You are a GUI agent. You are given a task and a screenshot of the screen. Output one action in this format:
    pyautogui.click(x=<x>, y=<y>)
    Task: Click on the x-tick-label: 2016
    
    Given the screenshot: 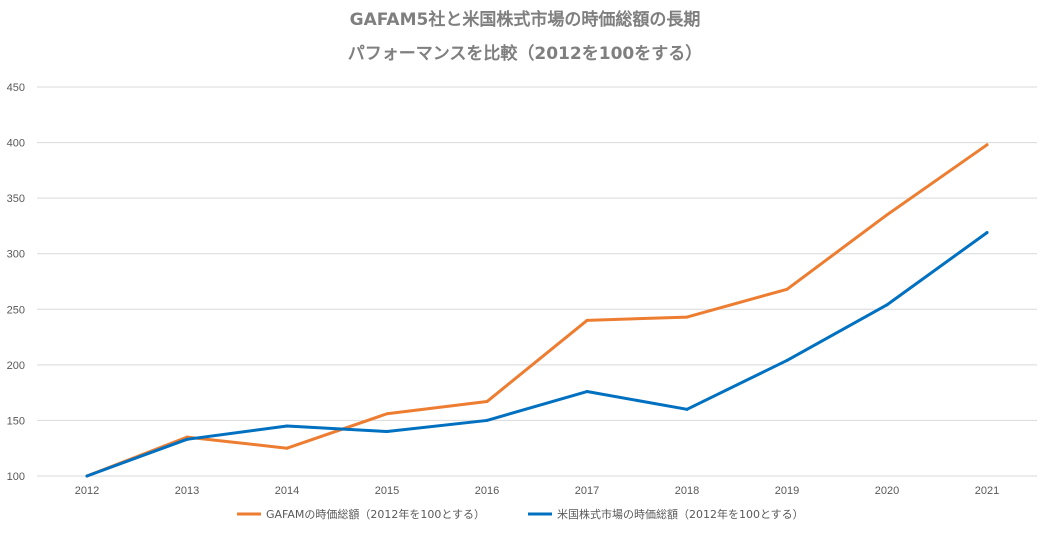 What is the action you would take?
    pyautogui.click(x=487, y=491)
    